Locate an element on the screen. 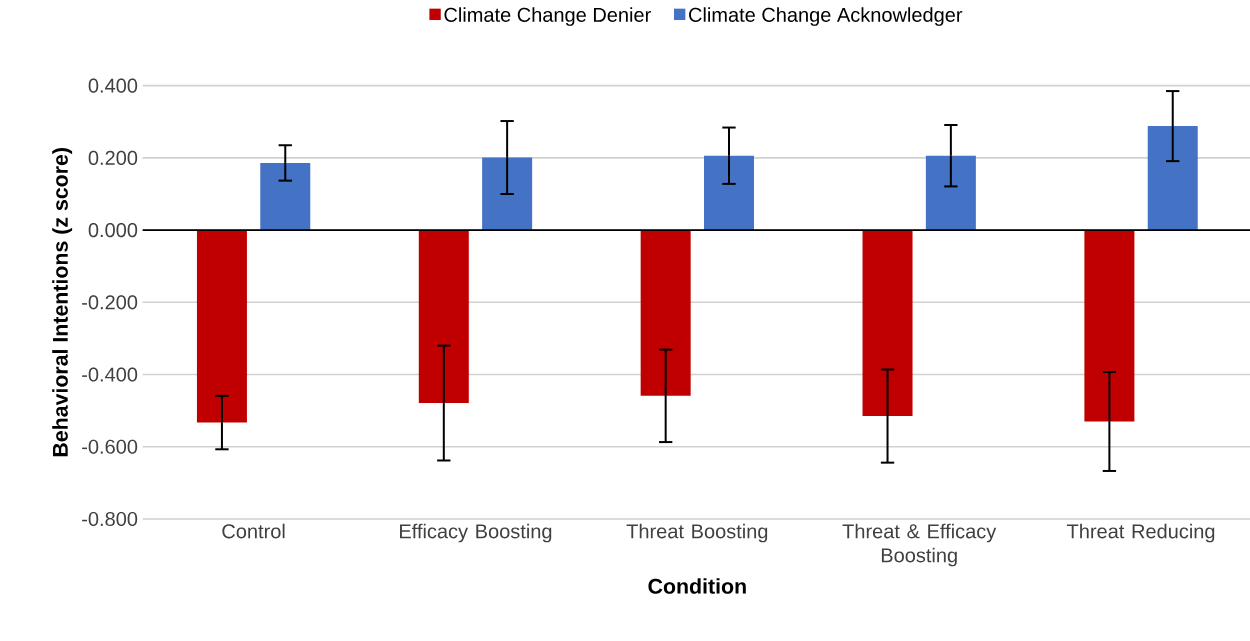  x-tick-label: Efficacy Boosting is located at coordinates (476, 533).